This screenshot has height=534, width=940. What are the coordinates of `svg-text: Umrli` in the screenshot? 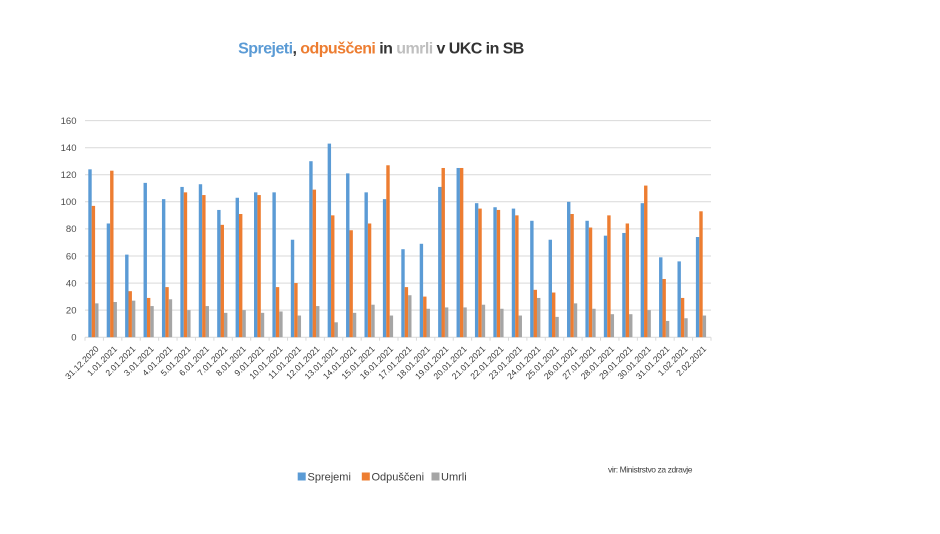 It's located at (454, 478).